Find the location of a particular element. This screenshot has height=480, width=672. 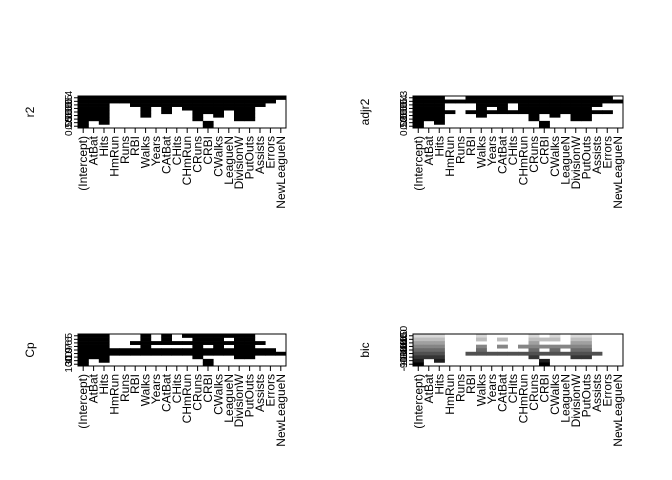

cell-adjr2-r0-Walks is located at coordinates (481, 98).